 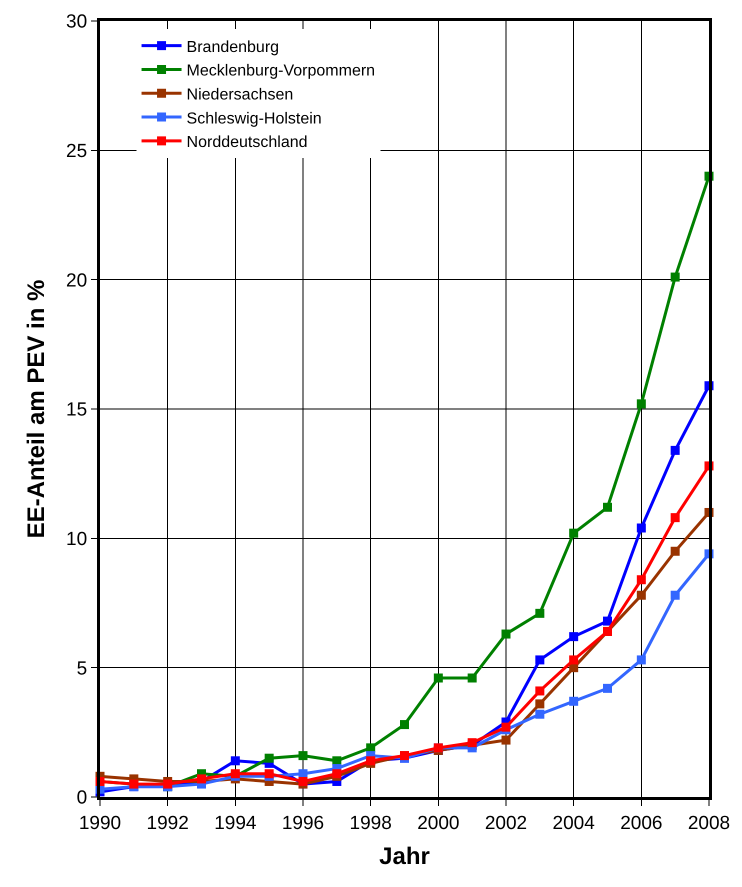 What do you see at coordinates (709, 823) in the screenshot?
I see `x-tick-label: 2008` at bounding box center [709, 823].